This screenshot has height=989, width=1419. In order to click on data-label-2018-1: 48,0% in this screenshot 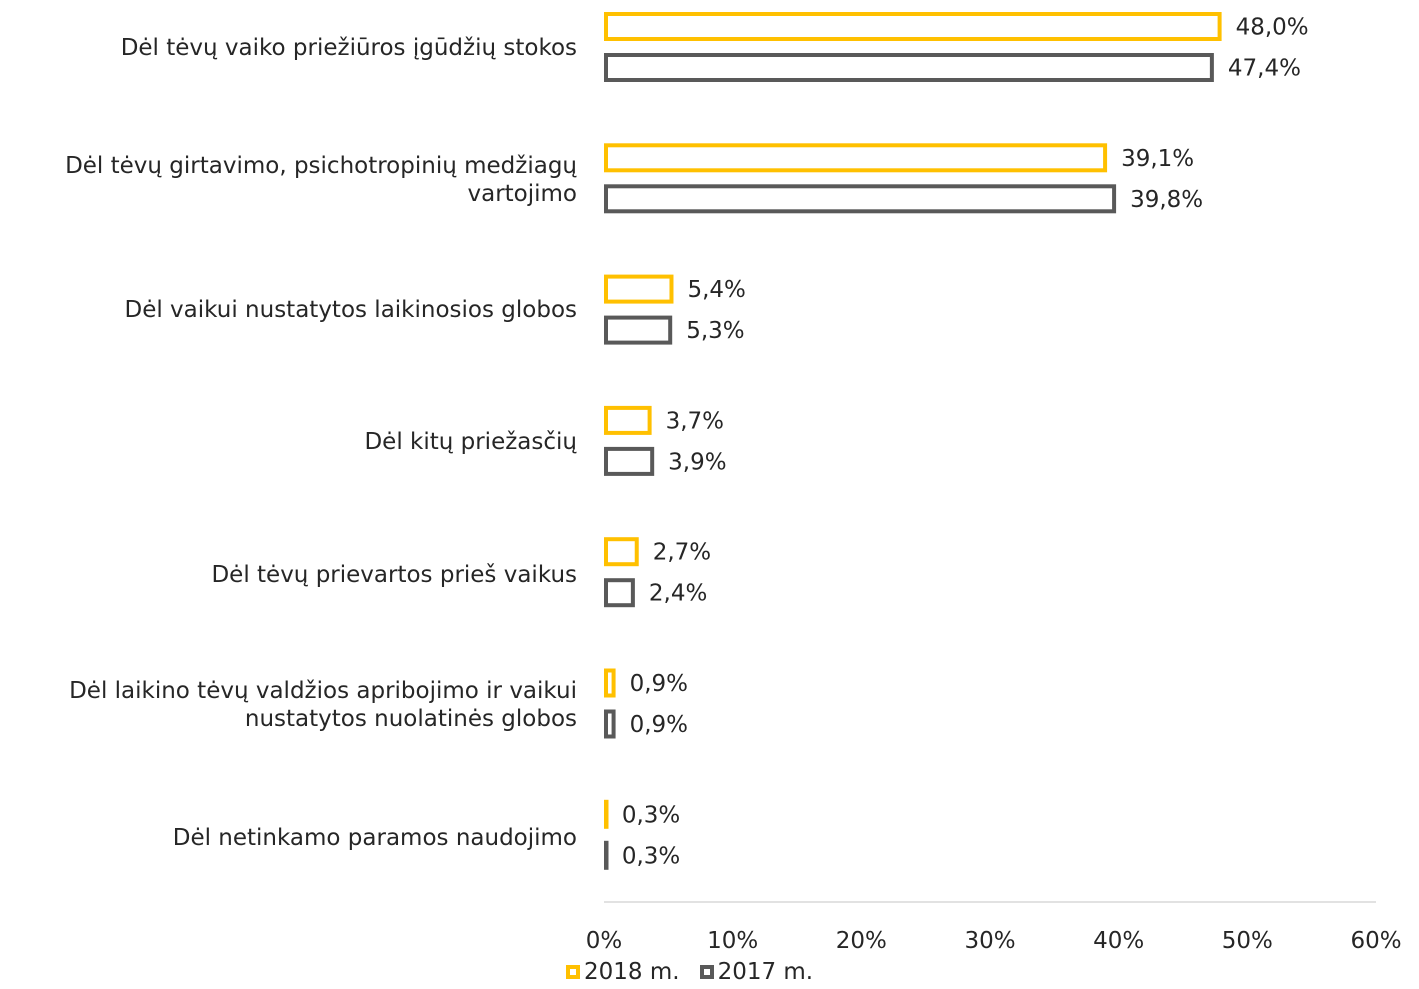, I will do `click(1272, 28)`.